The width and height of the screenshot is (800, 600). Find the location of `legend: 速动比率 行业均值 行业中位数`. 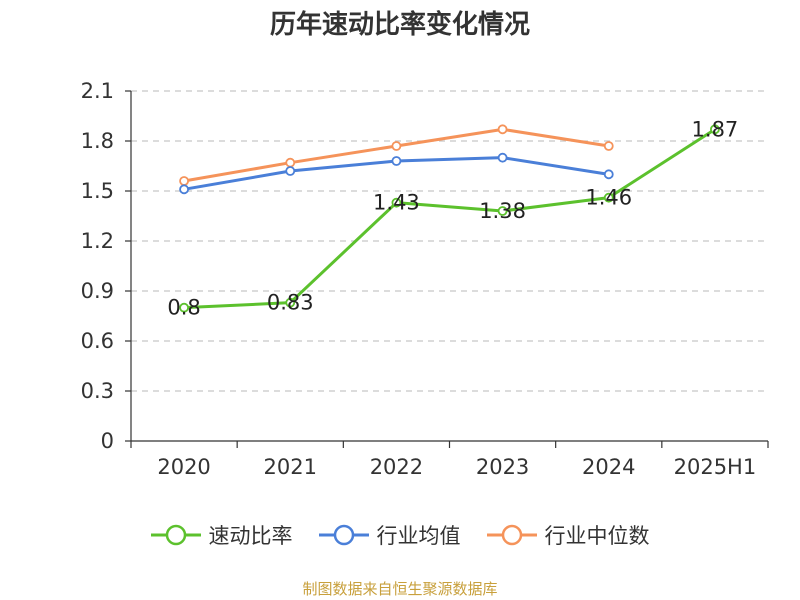

legend: 速动比率 行业均值 行业中位数 is located at coordinates (400, 535).